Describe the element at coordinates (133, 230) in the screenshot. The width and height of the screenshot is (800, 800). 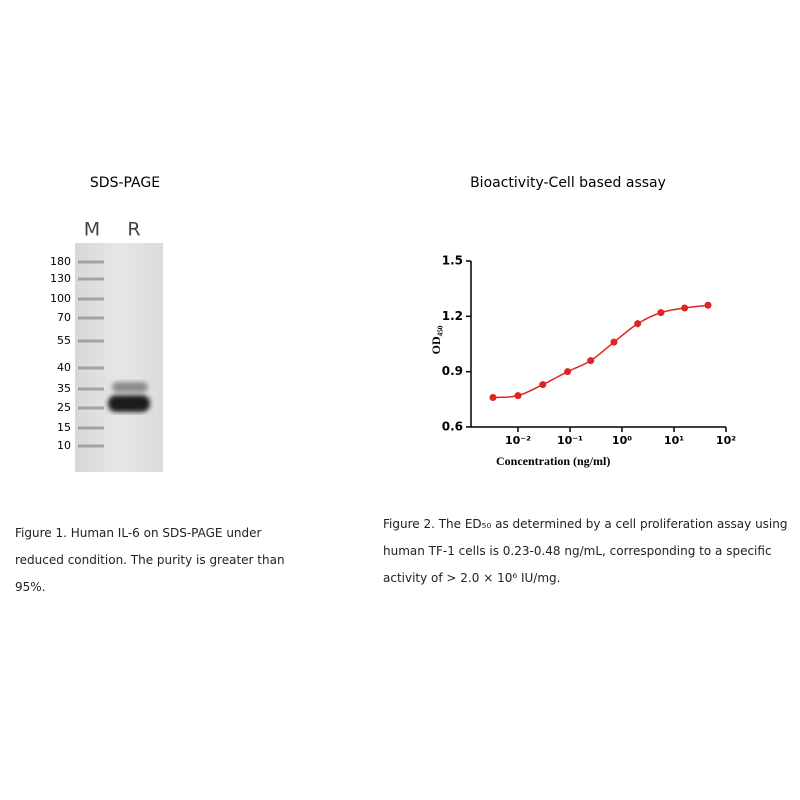
I see `lane-label: R` at that location.